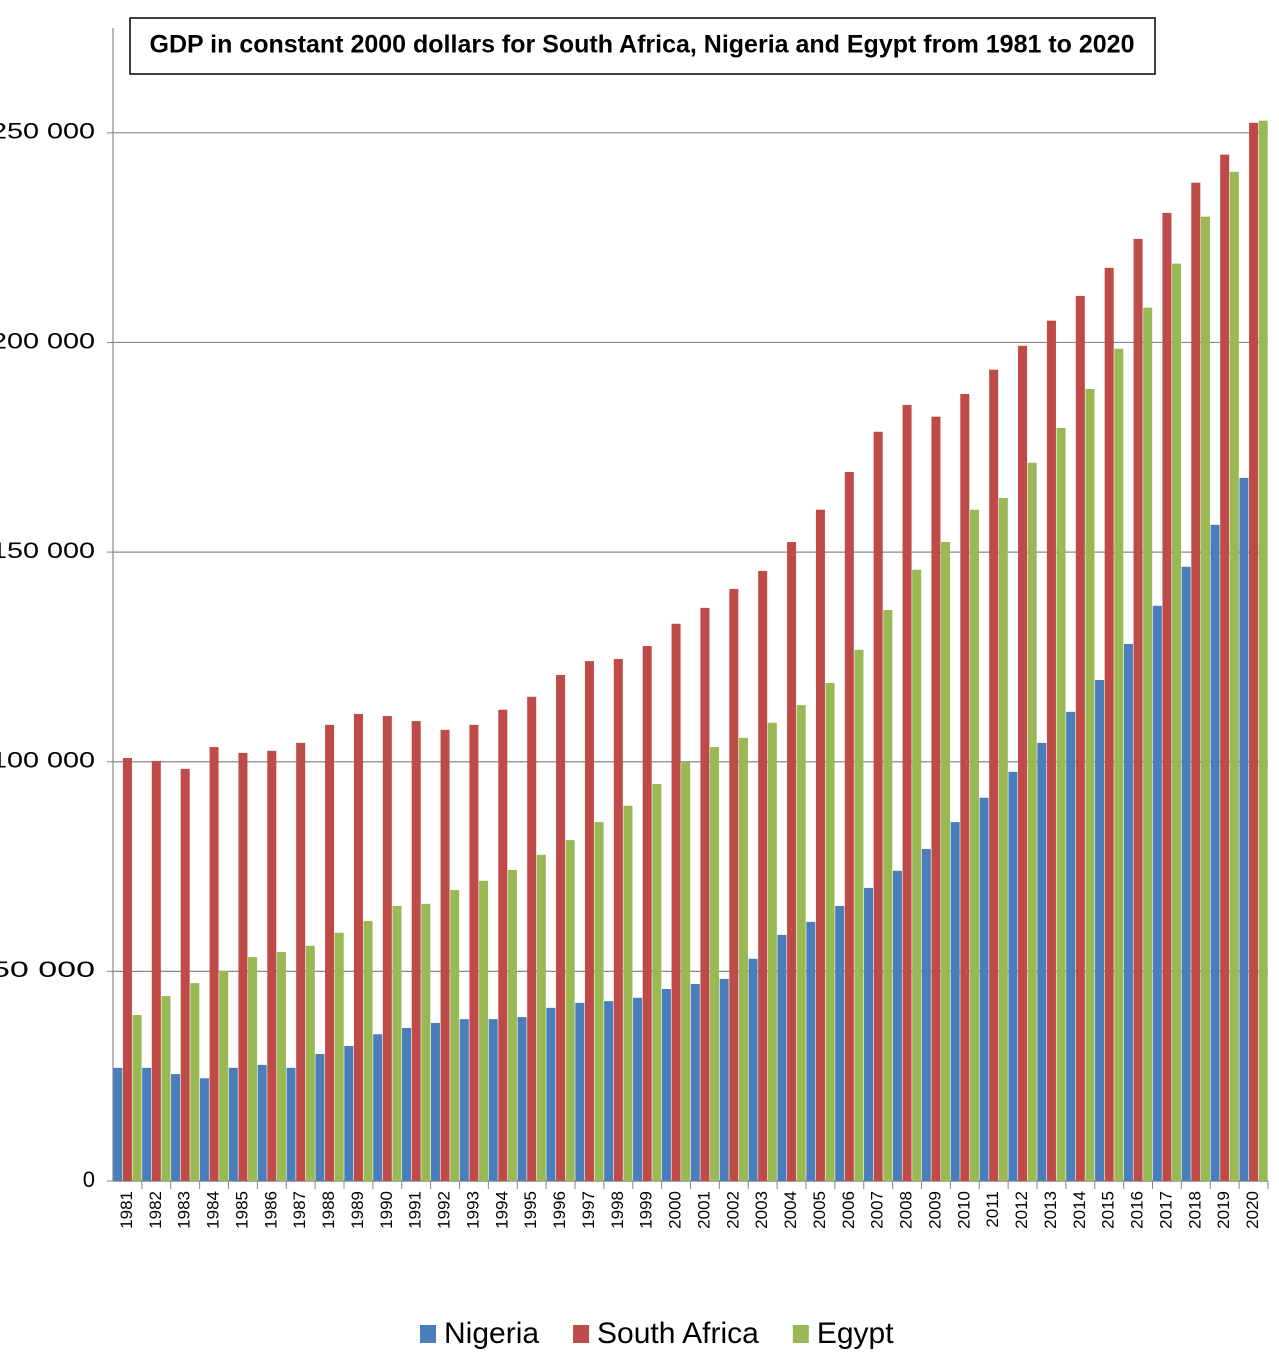 The height and width of the screenshot is (1361, 1279). What do you see at coordinates (761, 1210) in the screenshot?
I see `x-tick-label: 2003` at bounding box center [761, 1210].